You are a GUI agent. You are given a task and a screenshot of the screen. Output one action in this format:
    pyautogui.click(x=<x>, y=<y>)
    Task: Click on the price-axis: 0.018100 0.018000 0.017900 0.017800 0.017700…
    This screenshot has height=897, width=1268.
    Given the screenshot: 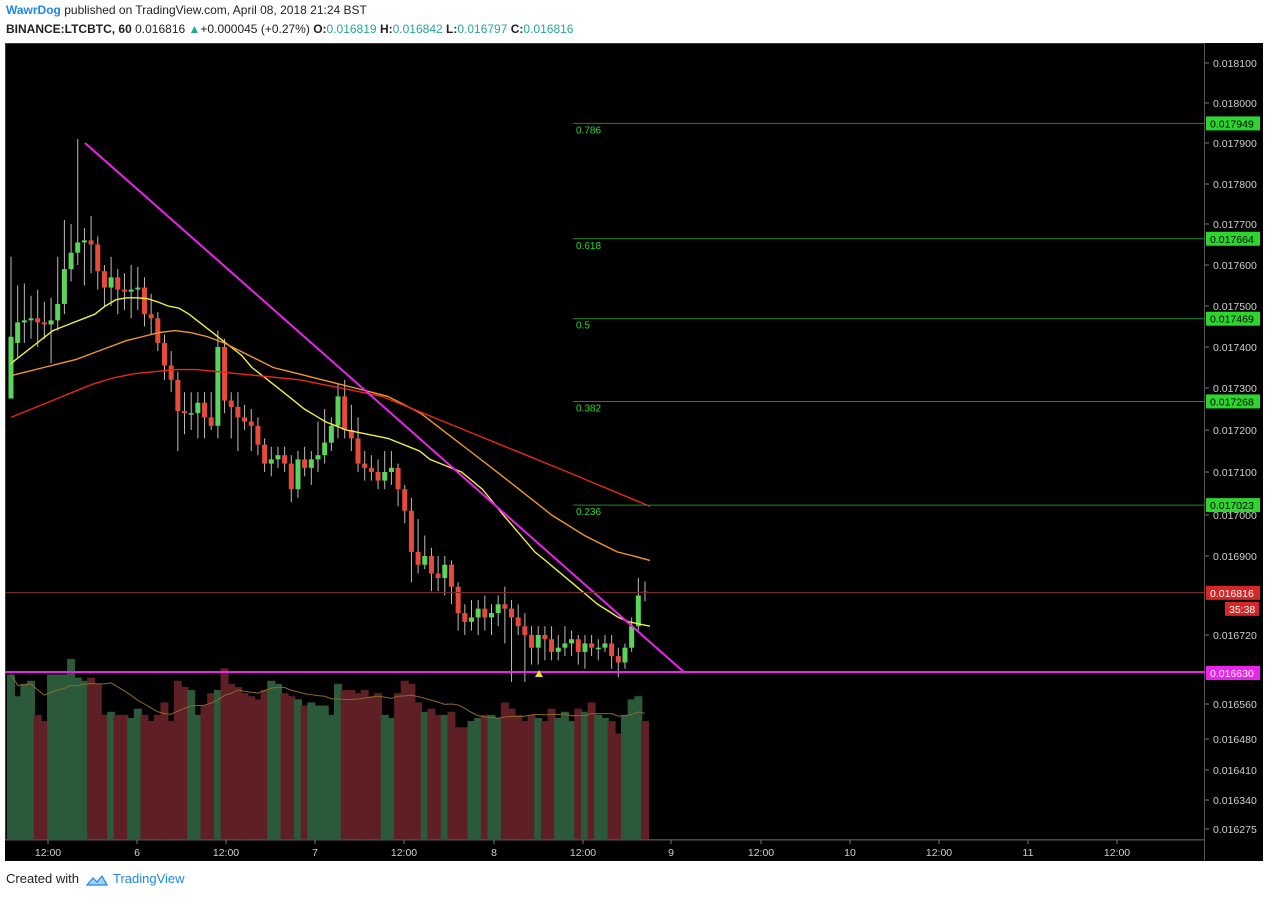 What is the action you would take?
    pyautogui.click(x=1231, y=447)
    